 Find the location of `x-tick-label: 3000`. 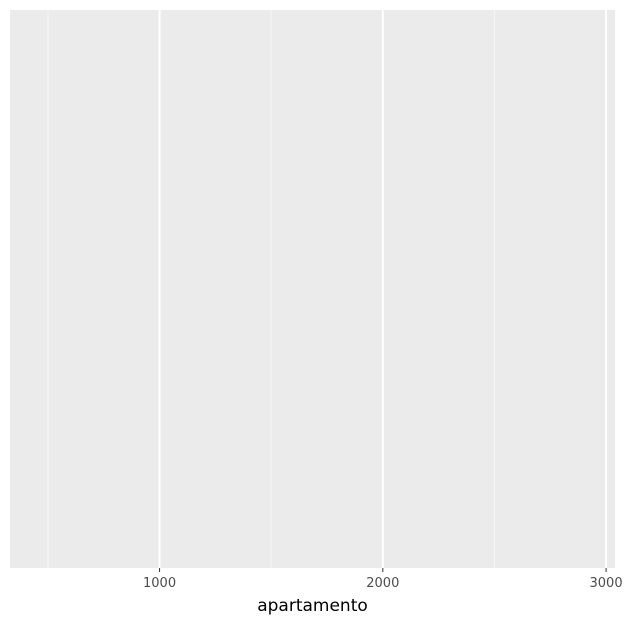

x-tick-label: 3000 is located at coordinates (606, 583).